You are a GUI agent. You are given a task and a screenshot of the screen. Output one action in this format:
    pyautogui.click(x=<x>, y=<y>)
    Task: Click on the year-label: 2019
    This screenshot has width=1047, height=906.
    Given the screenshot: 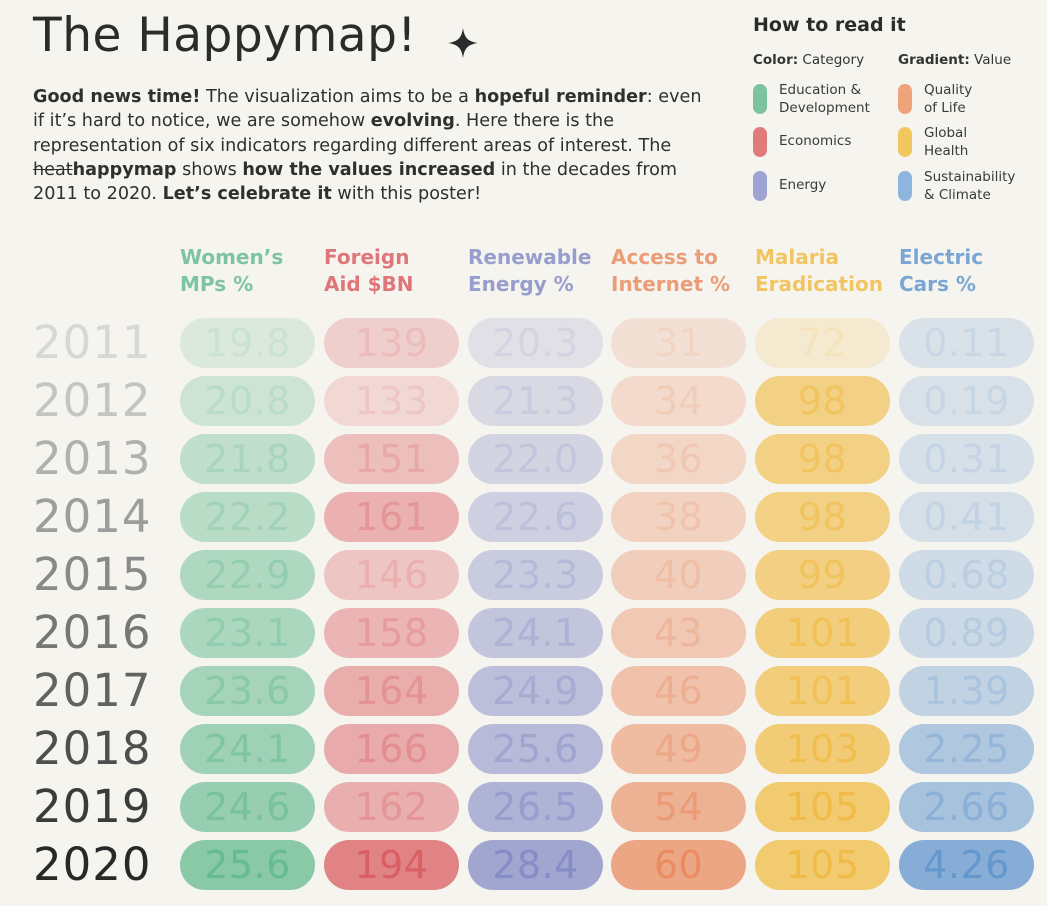 What is the action you would take?
    pyautogui.click(x=92, y=806)
    